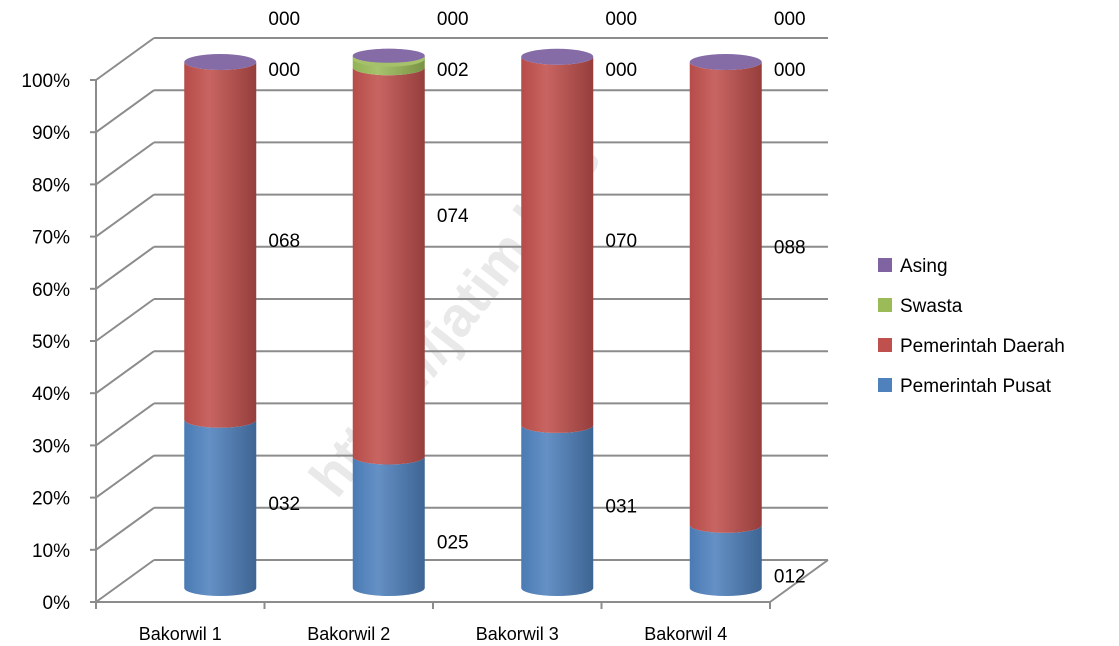  What do you see at coordinates (976, 386) in the screenshot?
I see `legend-label: Pemerintah Pusat` at bounding box center [976, 386].